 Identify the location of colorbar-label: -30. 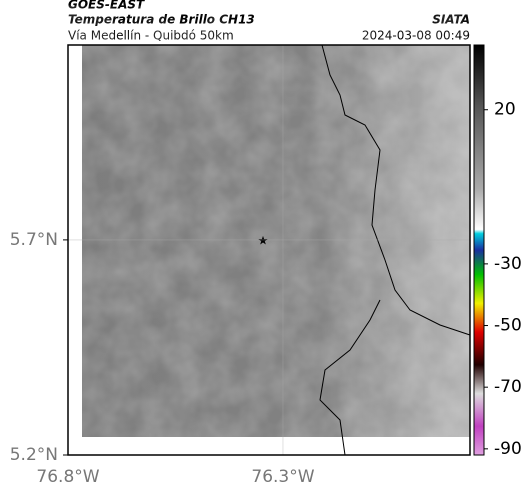
(508, 264).